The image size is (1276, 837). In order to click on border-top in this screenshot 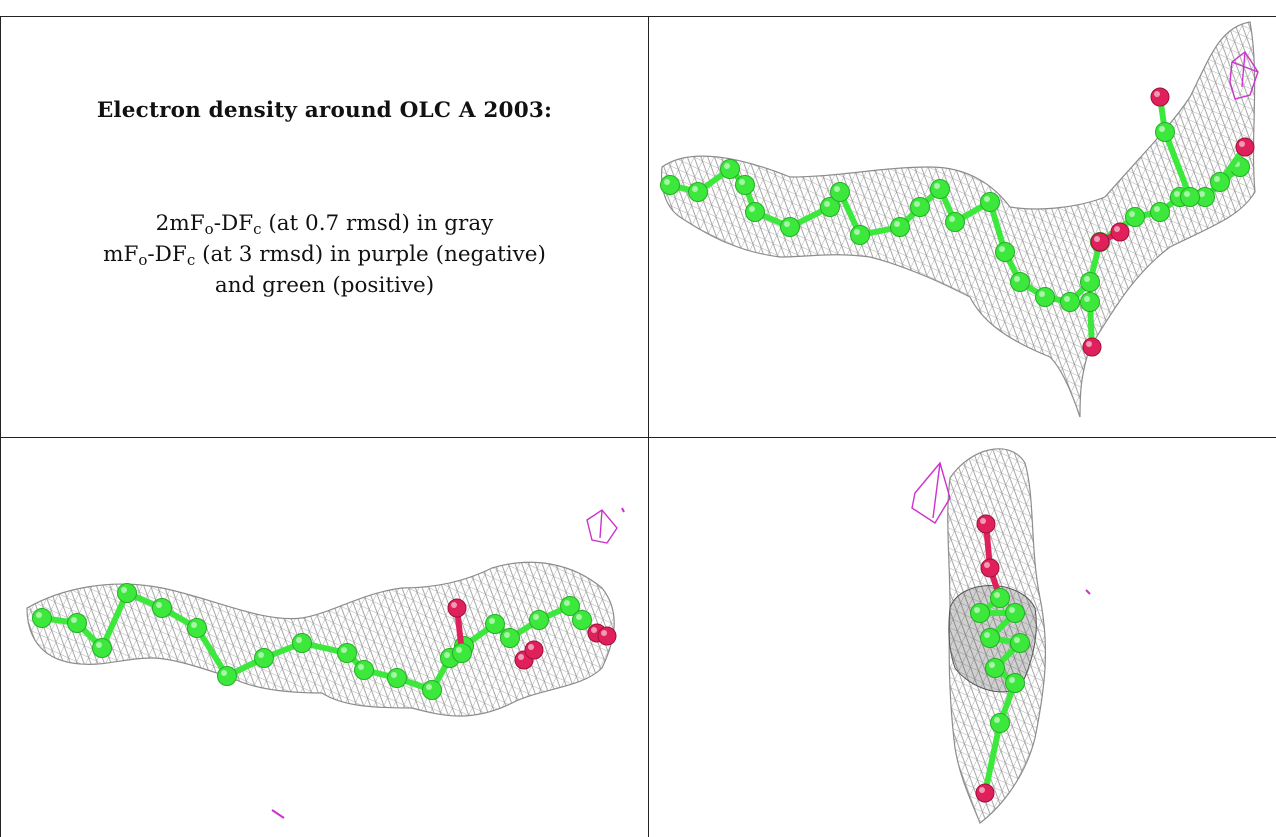, I will do `click(638, 16)`.